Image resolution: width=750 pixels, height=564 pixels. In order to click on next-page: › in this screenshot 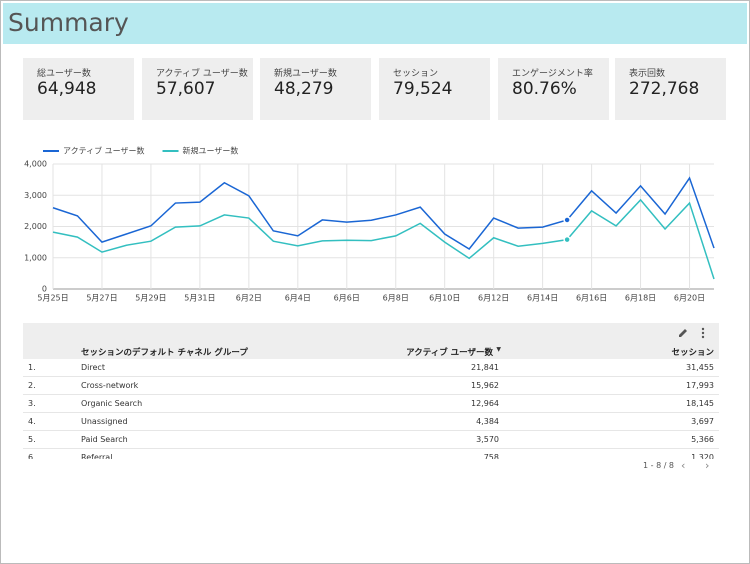, I will do `click(707, 465)`.